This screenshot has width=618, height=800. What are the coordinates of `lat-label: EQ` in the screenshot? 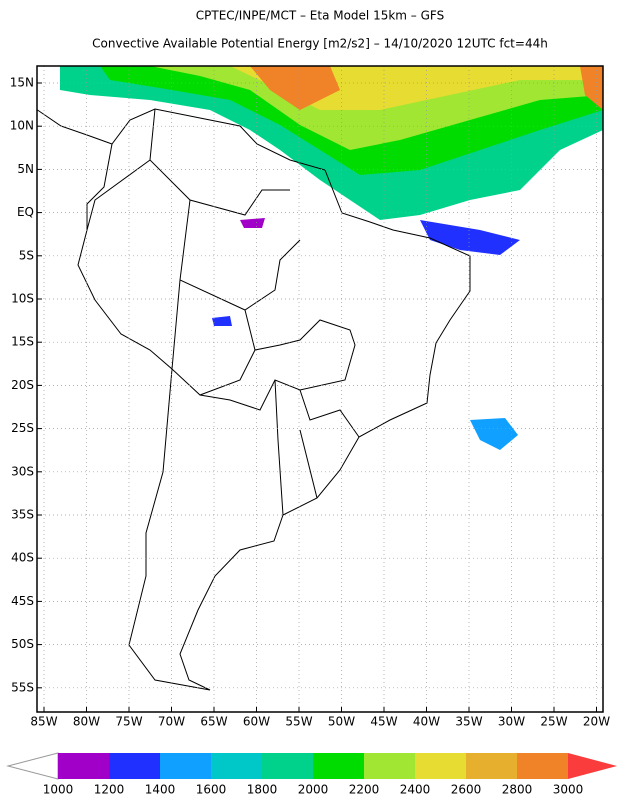 It's located at (25, 212).